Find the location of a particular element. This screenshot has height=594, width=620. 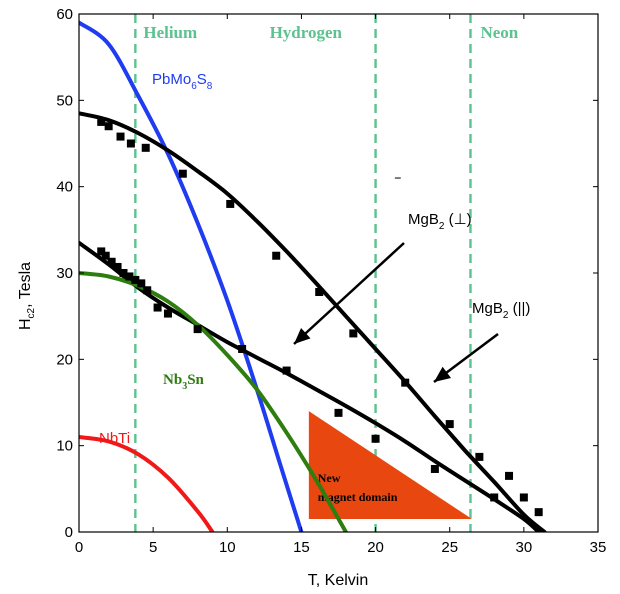

series-label-nb3sn: Nb3Sn is located at coordinates (184, 382).